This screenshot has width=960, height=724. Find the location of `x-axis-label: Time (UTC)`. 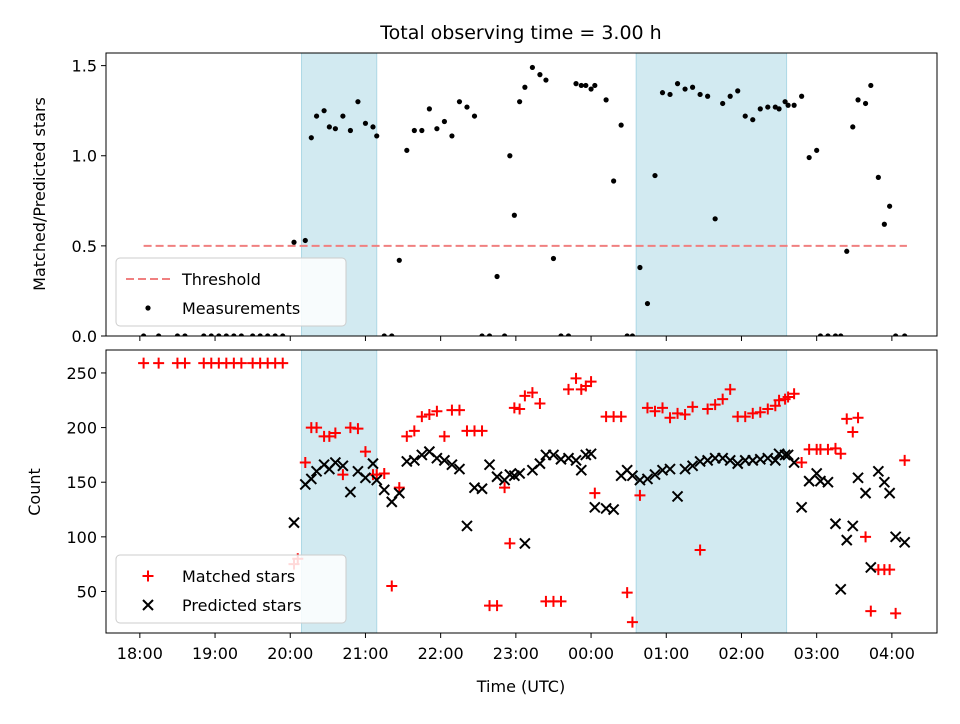

x-axis-label: Time (UTC) is located at coordinates (520, 686).